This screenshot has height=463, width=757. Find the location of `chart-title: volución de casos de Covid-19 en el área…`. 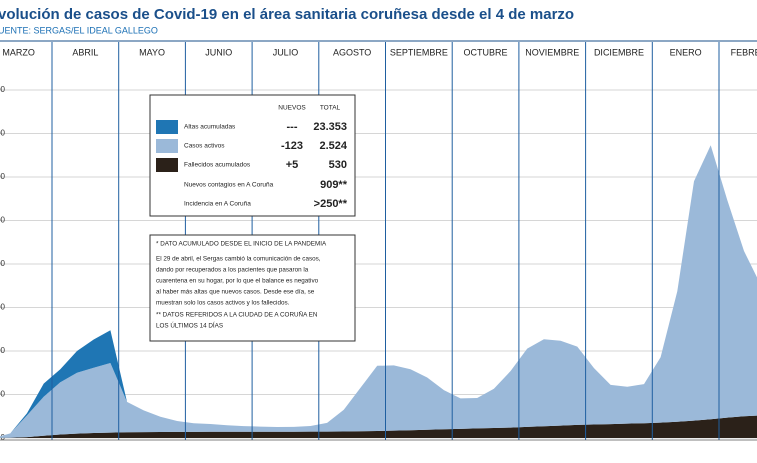

chart-title: volución de casos de Covid-19 en el área… is located at coordinates (287, 14).